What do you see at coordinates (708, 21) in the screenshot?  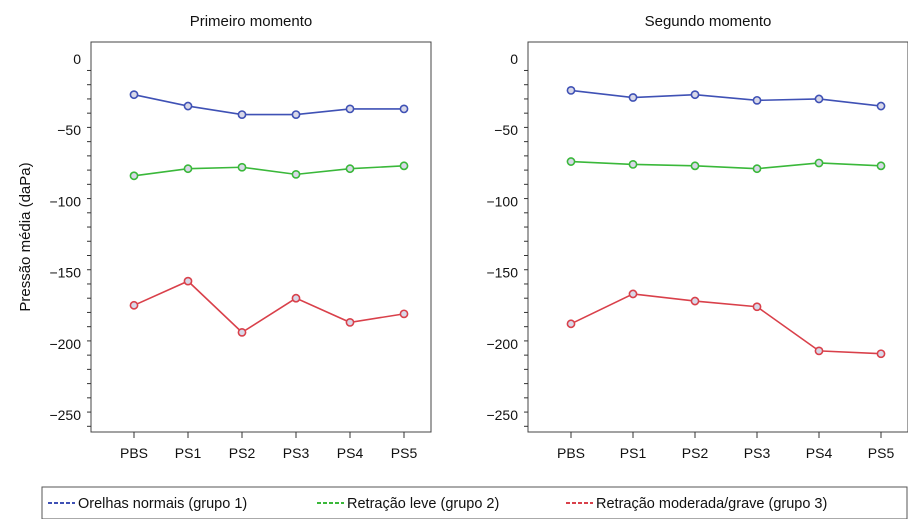 I see `panel-title: Segundo momento` at bounding box center [708, 21].